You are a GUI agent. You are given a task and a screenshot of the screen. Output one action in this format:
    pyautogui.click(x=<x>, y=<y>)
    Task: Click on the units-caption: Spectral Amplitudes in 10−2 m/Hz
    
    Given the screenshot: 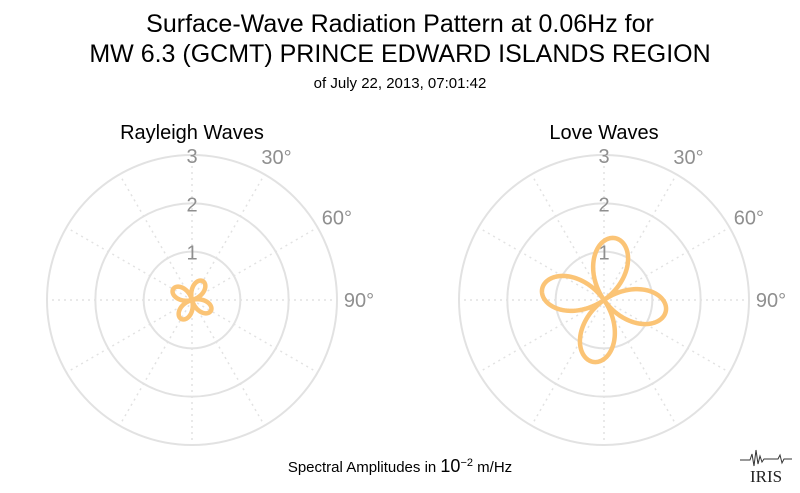 What is the action you would take?
    pyautogui.click(x=400, y=466)
    